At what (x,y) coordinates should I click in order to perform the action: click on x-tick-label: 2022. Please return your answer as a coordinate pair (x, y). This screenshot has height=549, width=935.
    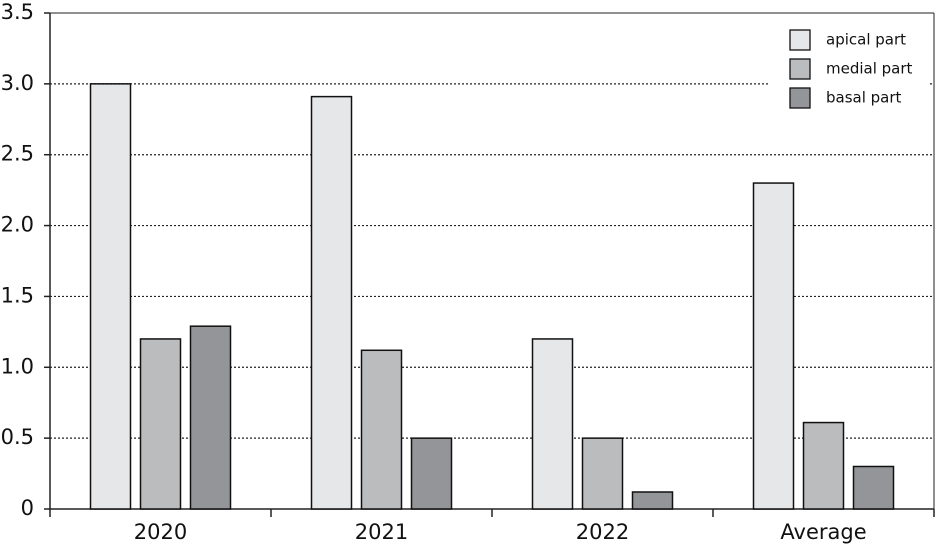
    Looking at the image, I should click on (602, 532).